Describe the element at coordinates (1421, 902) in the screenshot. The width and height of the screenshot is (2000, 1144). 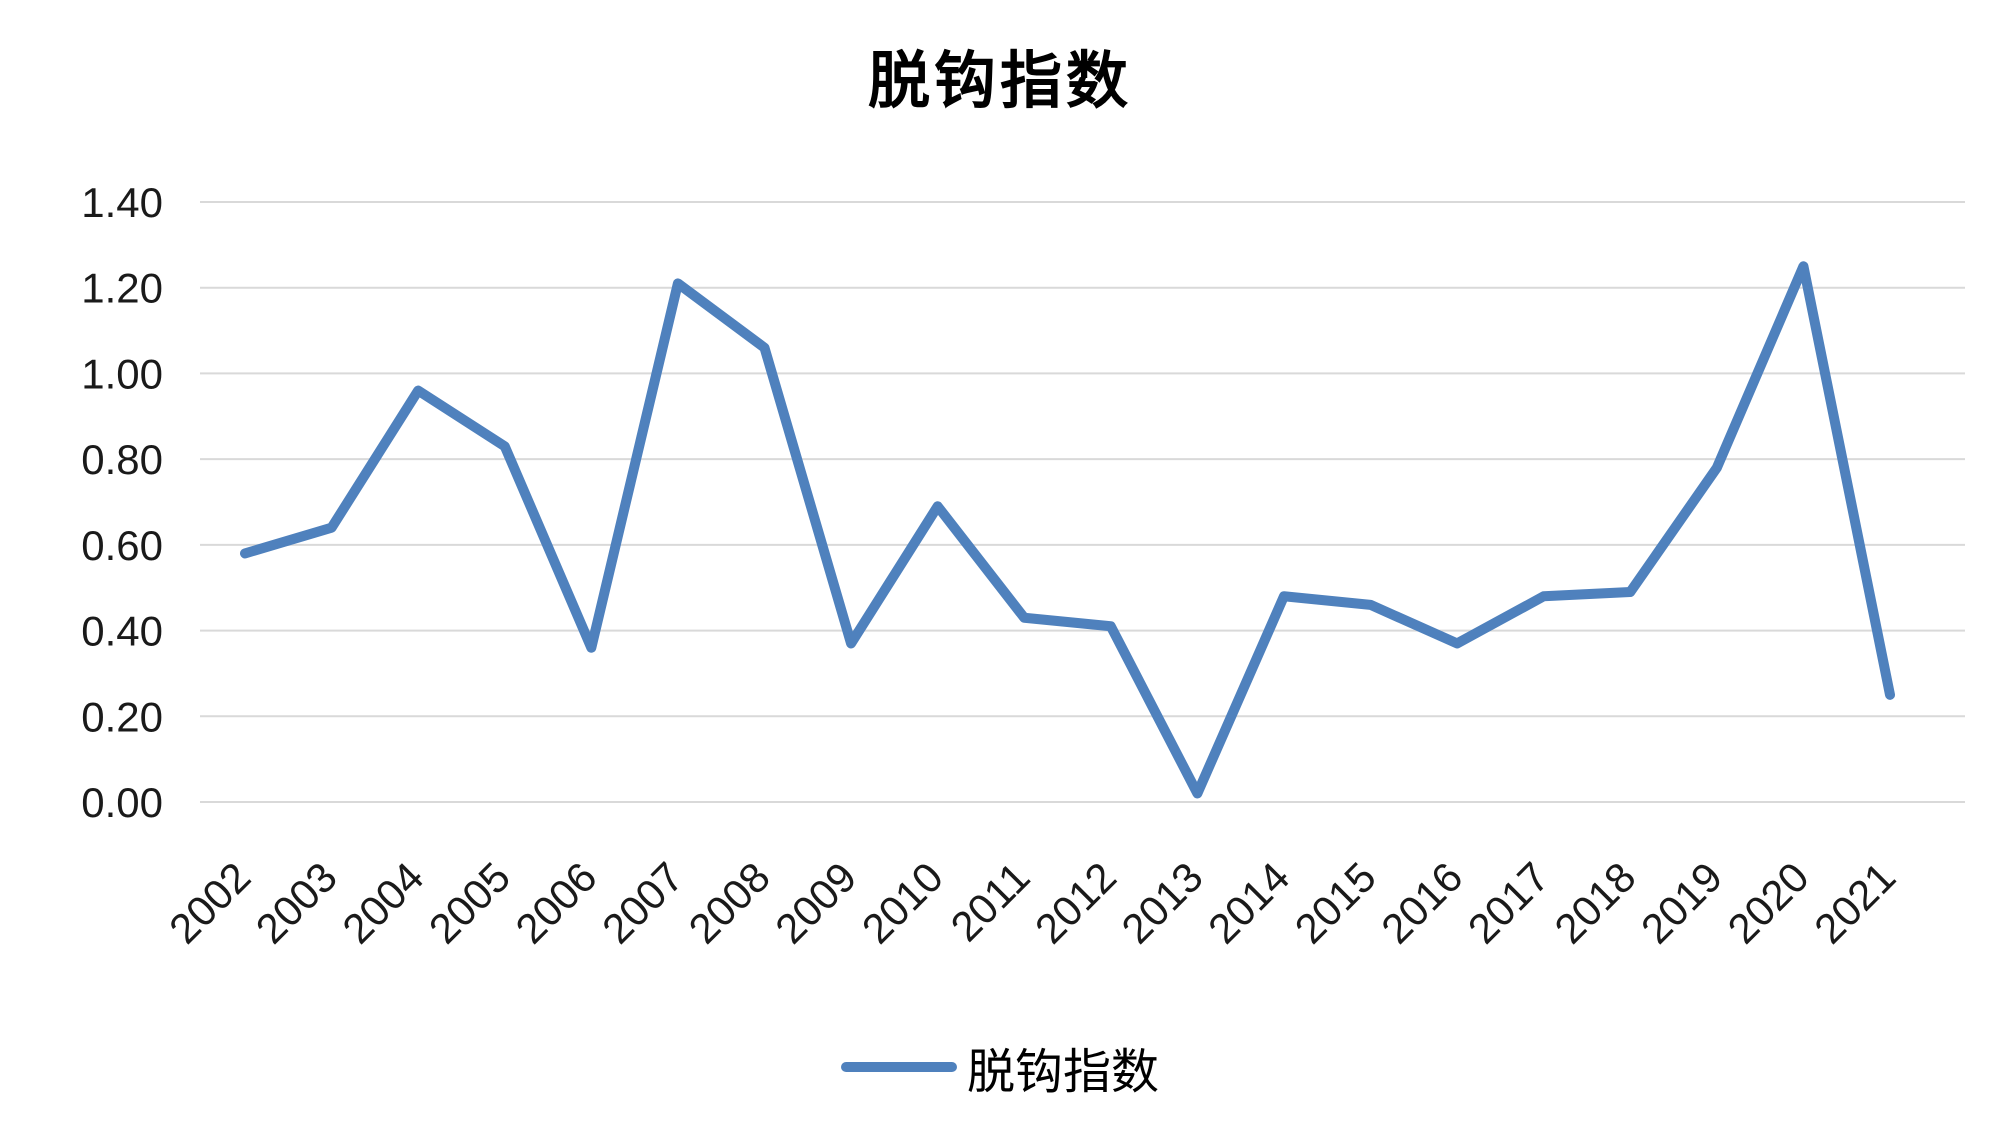
I see `svg-text: 2016` at that location.